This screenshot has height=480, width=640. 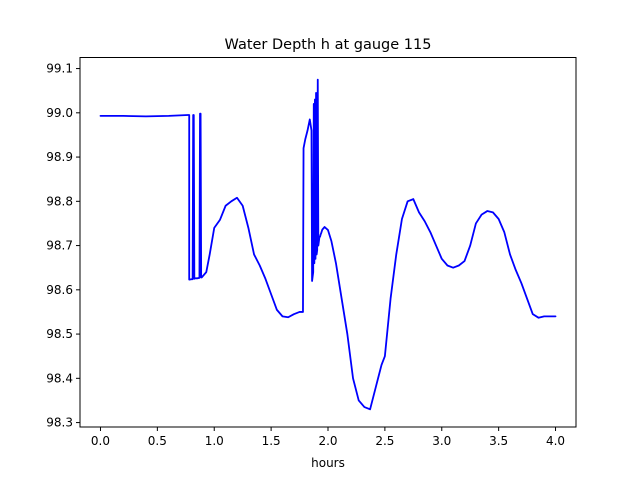 I want to click on x-tick-label: 1.0, so click(x=214, y=441).